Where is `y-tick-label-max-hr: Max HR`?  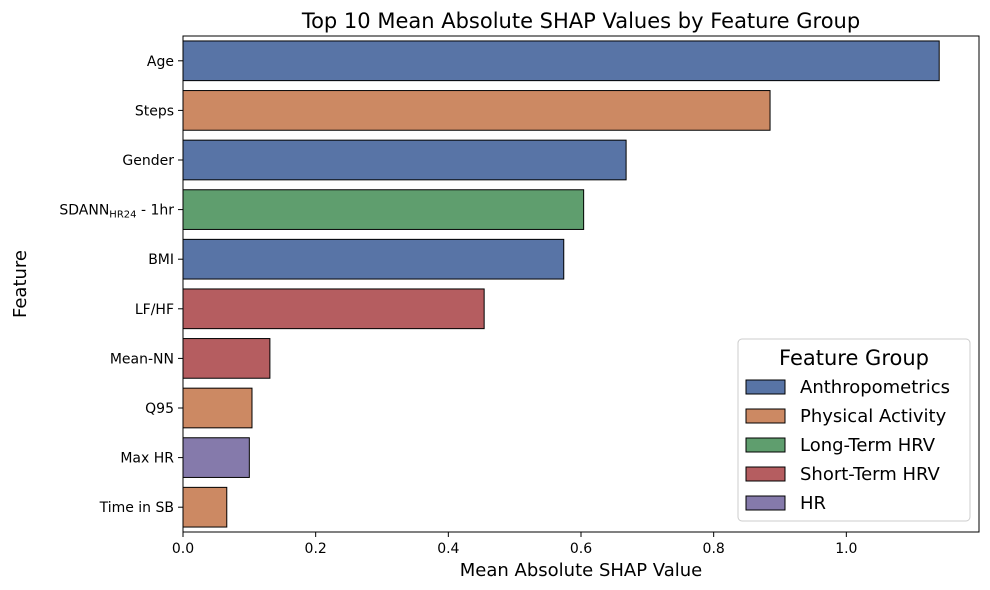 y-tick-label-max-hr: Max HR is located at coordinates (147, 459).